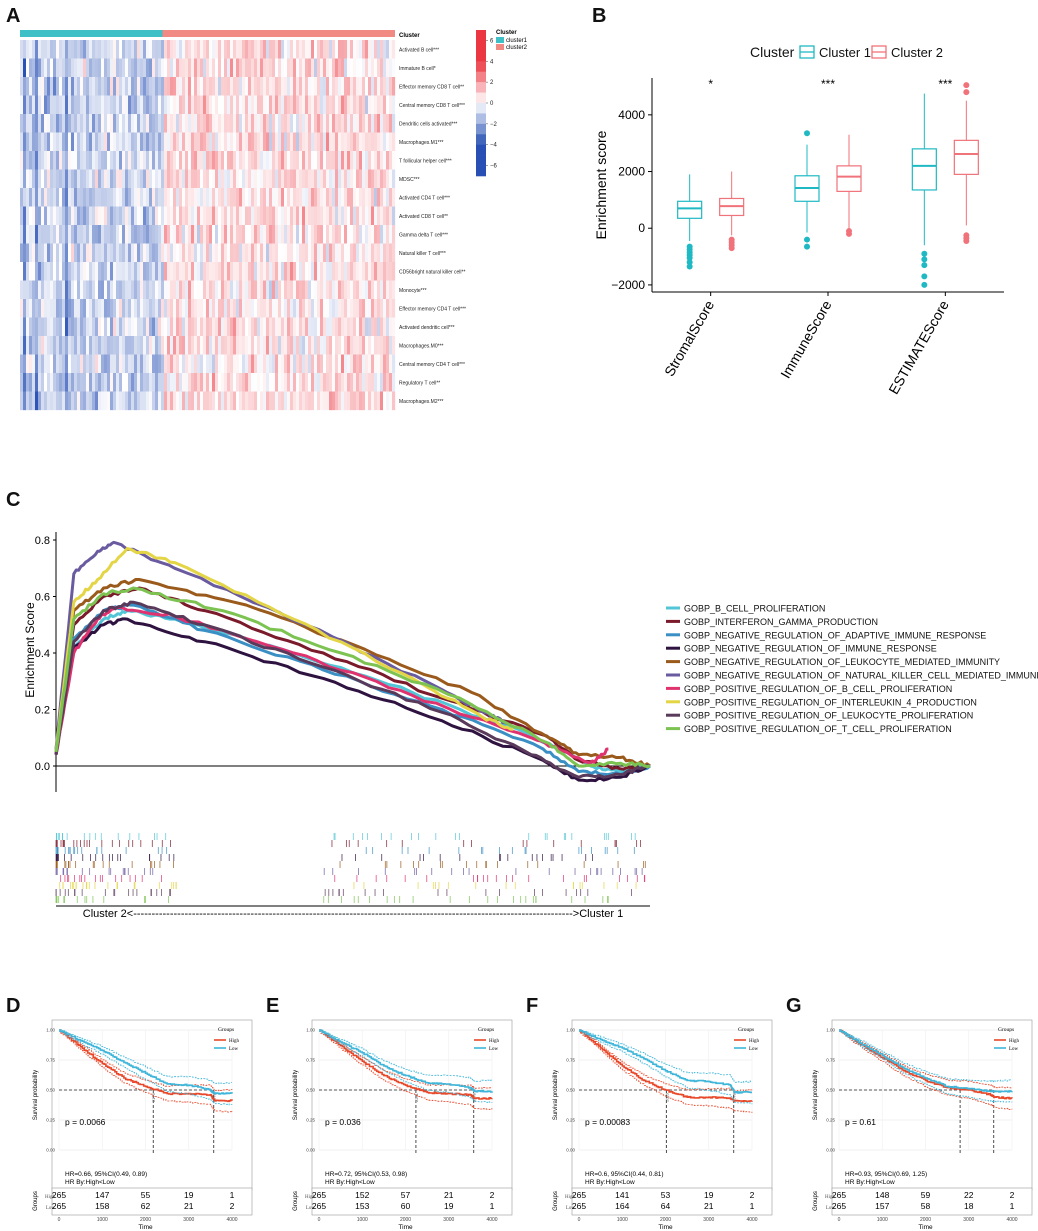  Describe the element at coordinates (966, 85) in the screenshot. I see `box-outlier-point` at that location.